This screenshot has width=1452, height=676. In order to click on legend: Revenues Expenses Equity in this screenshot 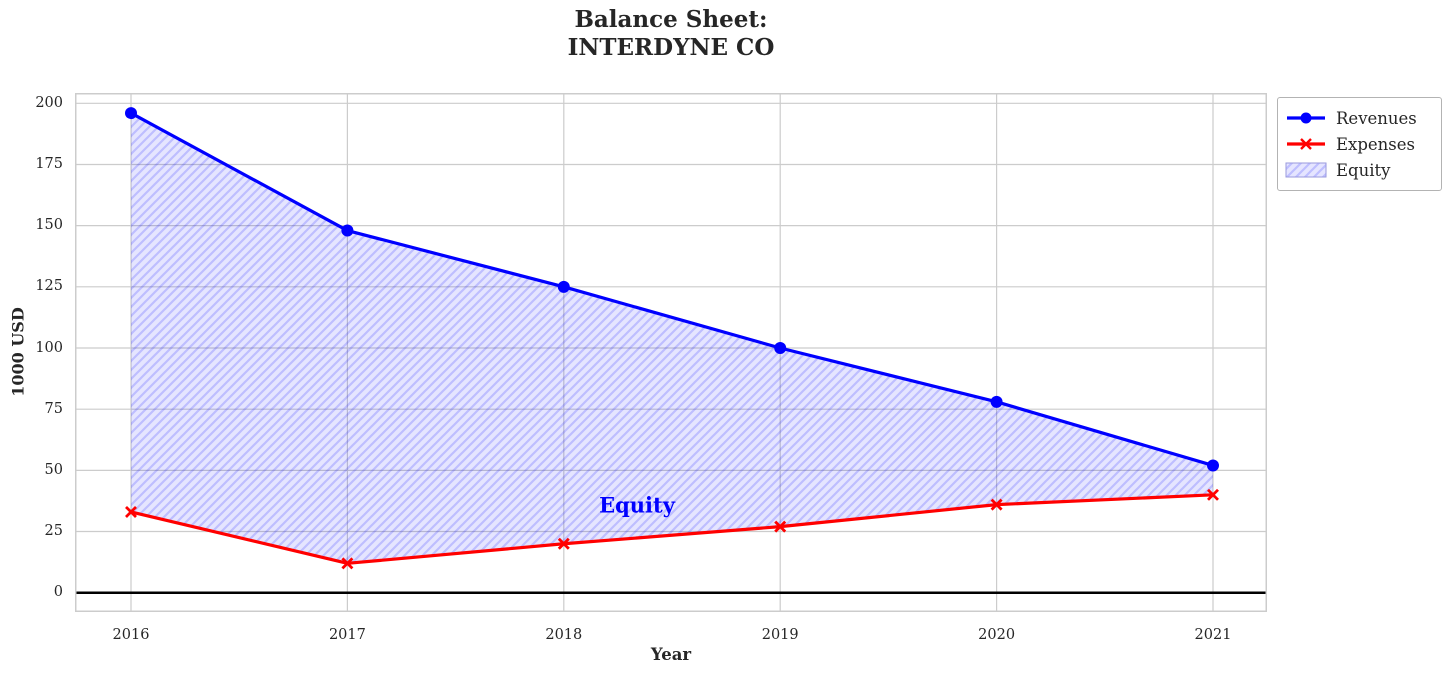, I will do `click(1359, 144)`.